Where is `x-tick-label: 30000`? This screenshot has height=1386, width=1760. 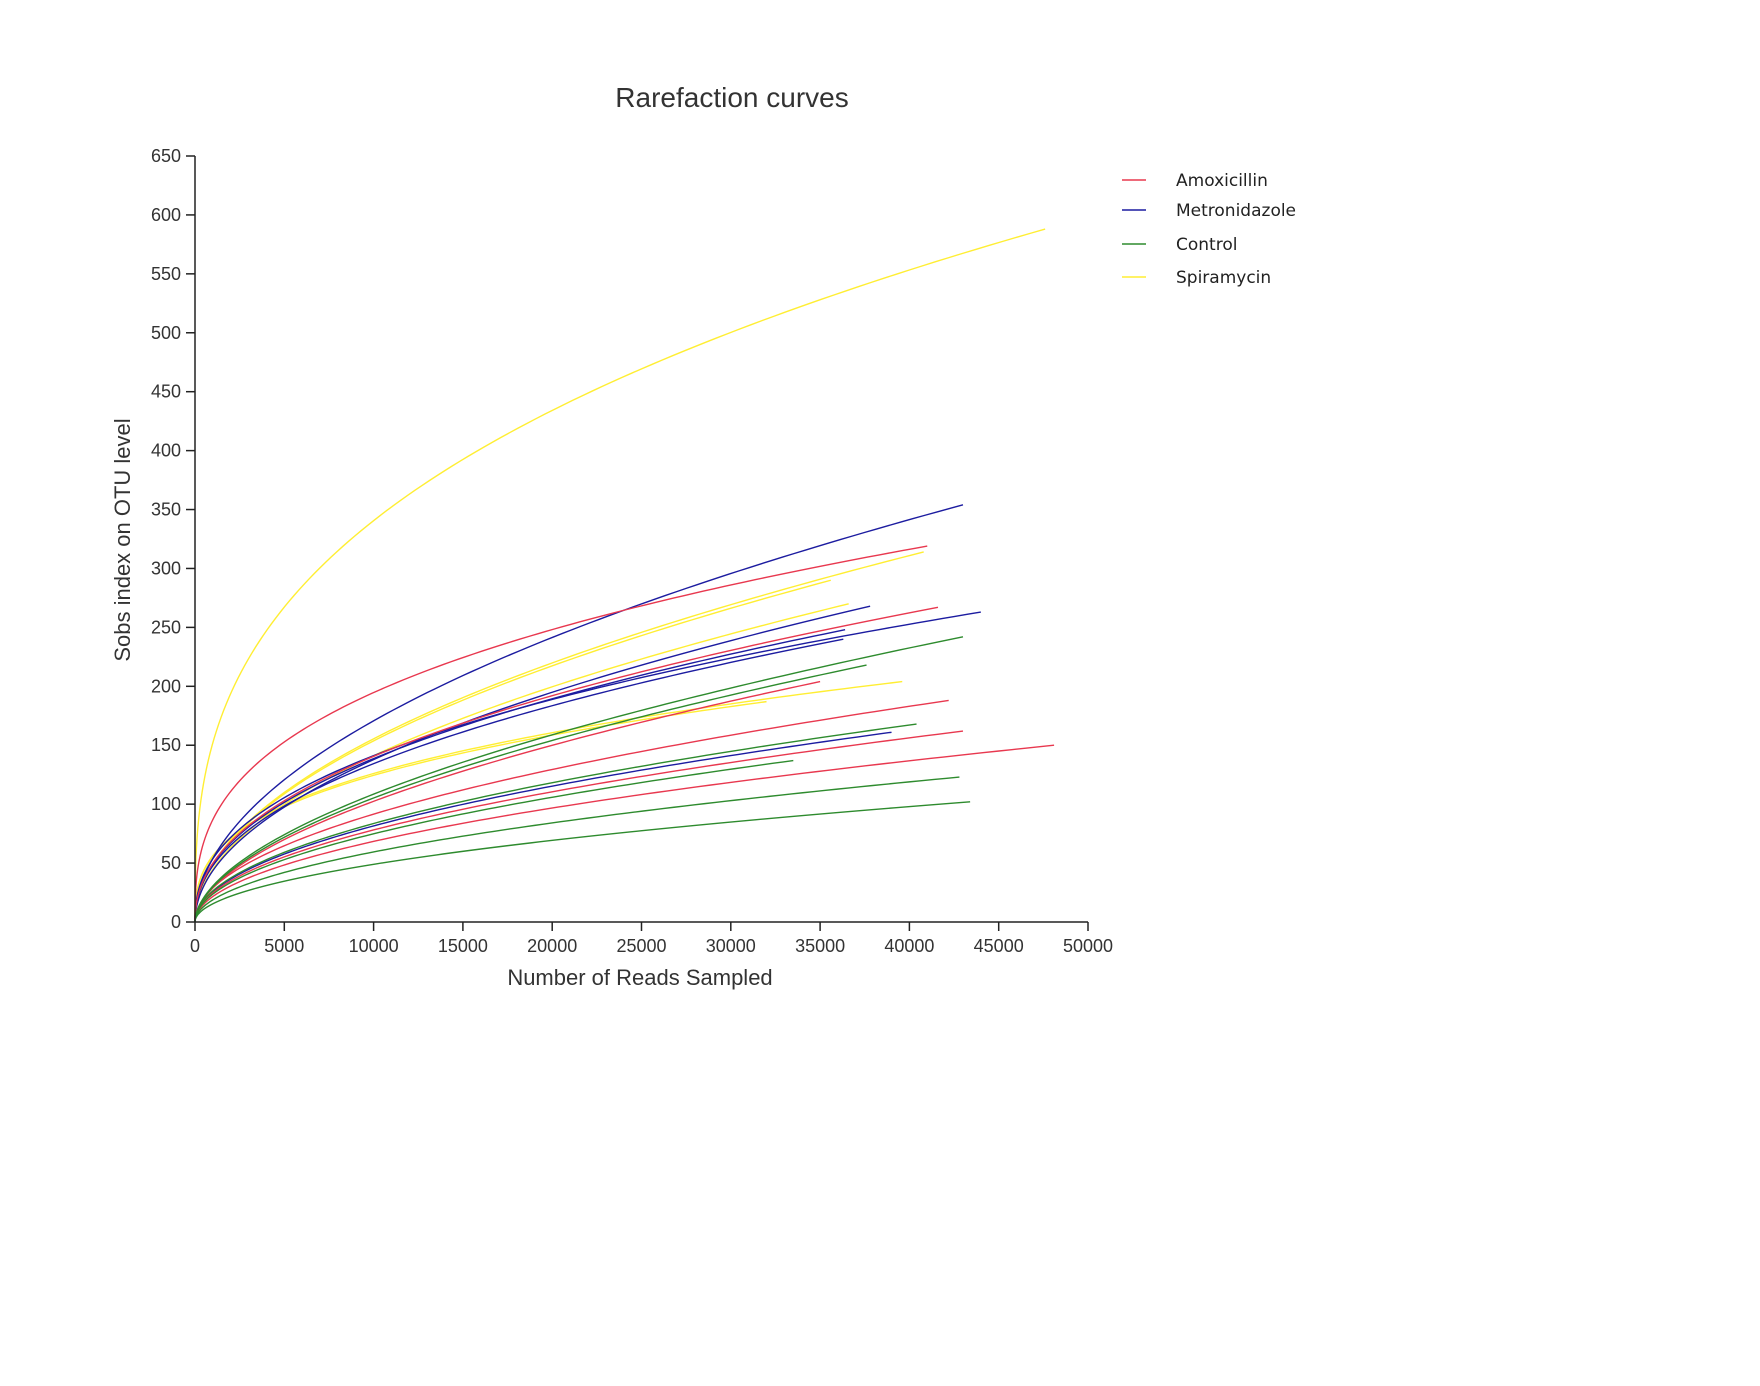
x-tick-label: 30000 is located at coordinates (731, 946).